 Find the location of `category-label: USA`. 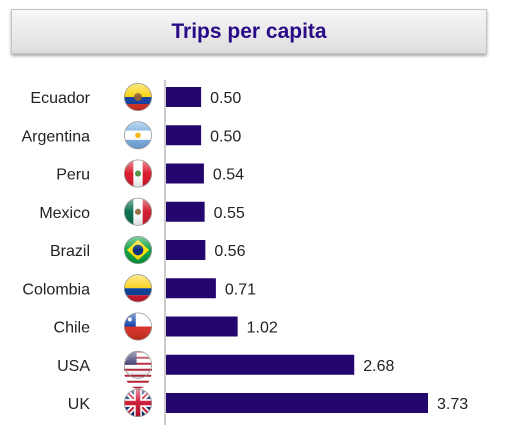

category-label: USA is located at coordinates (73, 366).